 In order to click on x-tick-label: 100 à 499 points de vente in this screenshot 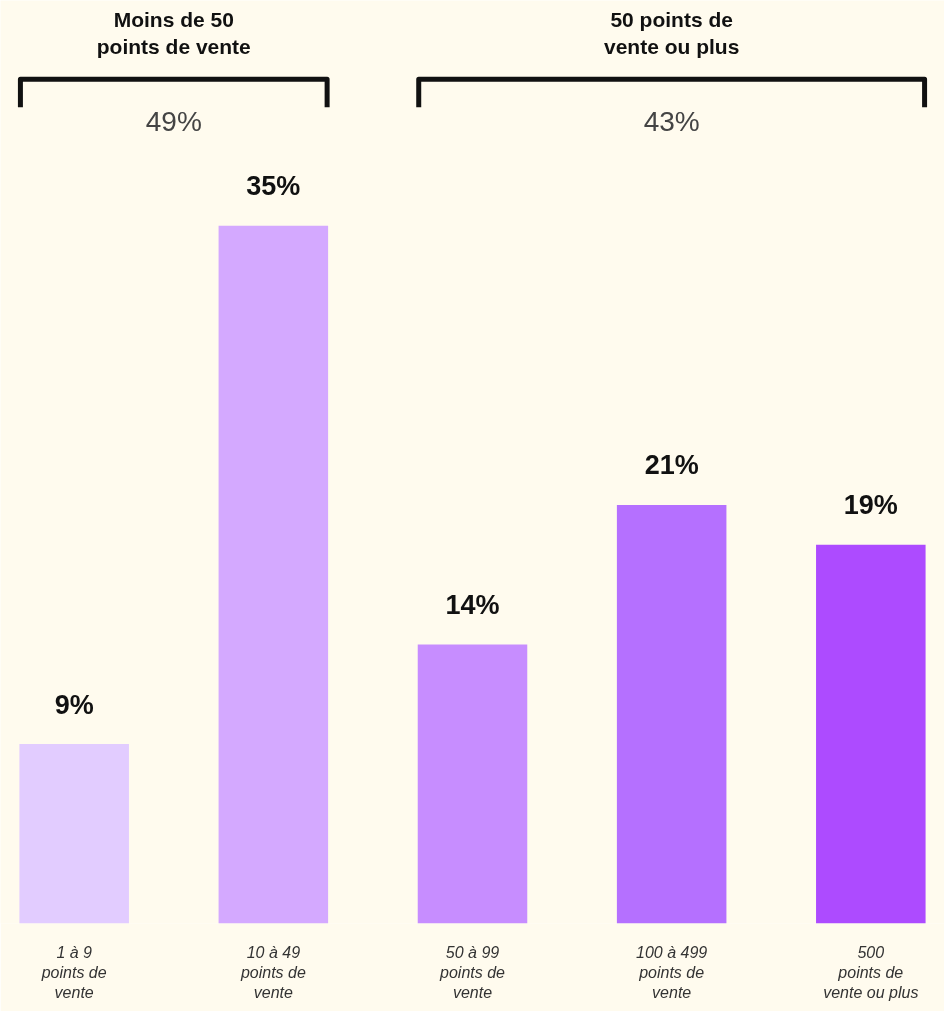, I will do `click(672, 972)`.